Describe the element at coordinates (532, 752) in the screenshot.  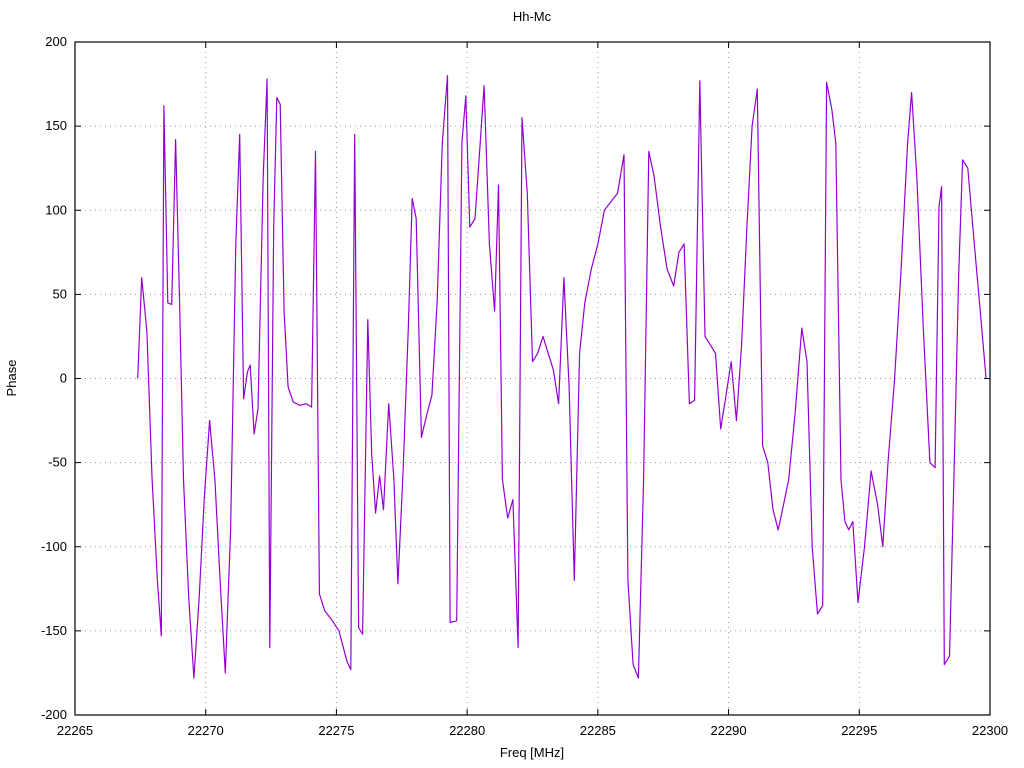
I see `x-axis-label: Freq [MHz]` at that location.